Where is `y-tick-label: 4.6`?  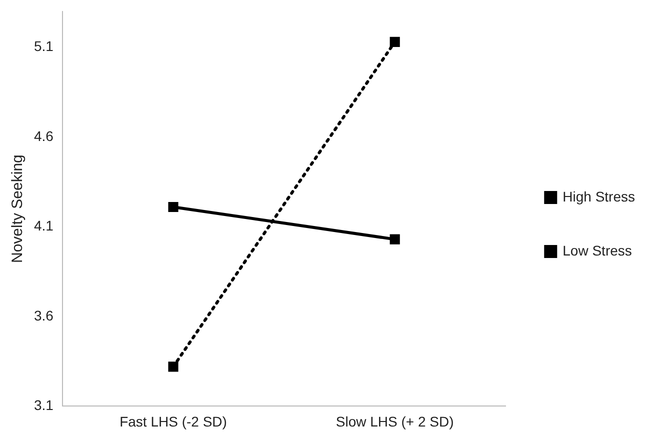
y-tick-label: 4.6 is located at coordinates (44, 136).